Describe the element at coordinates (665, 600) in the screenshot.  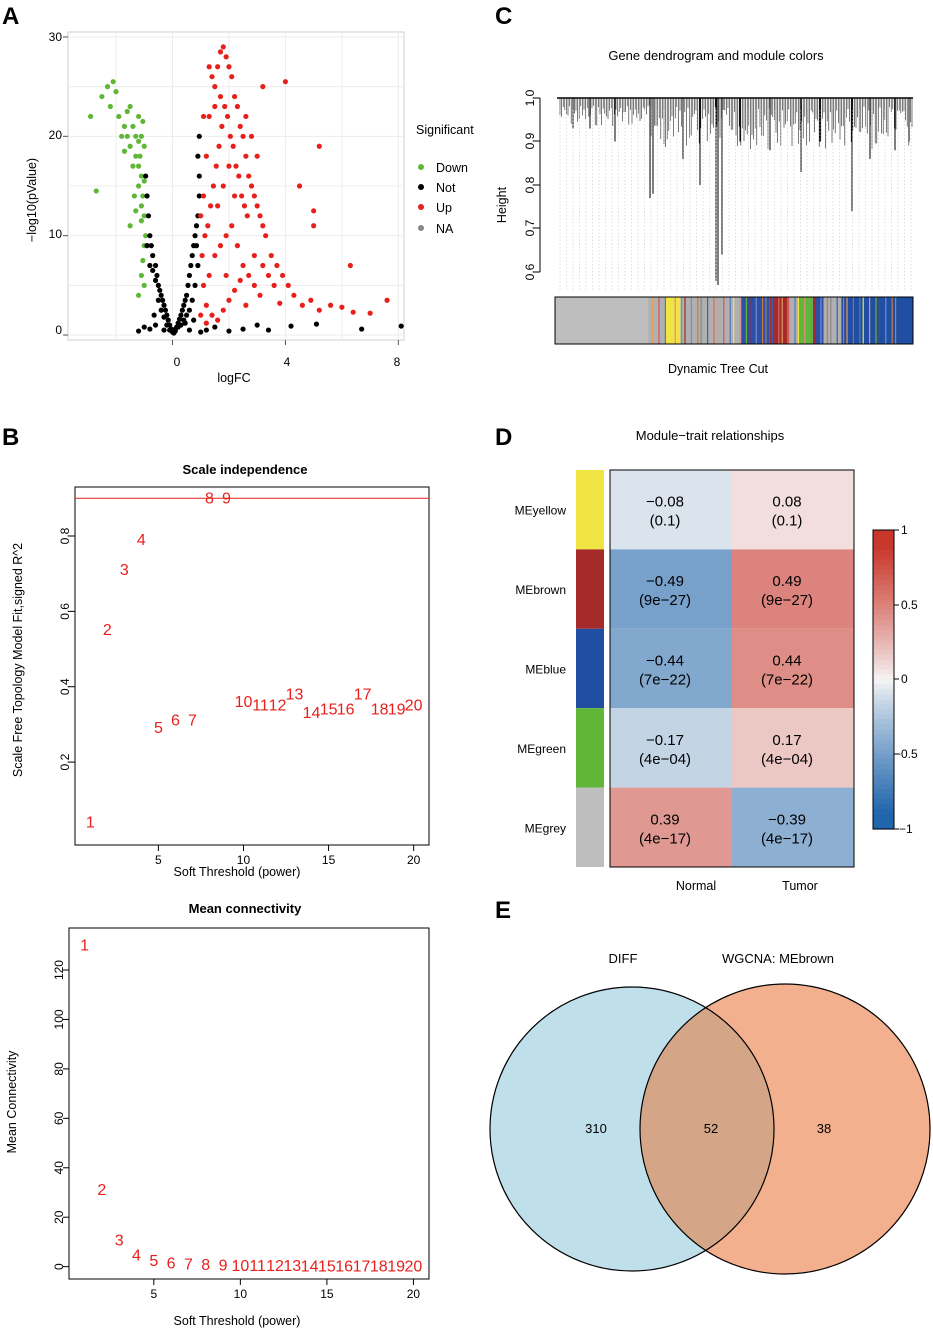
I see `heatmap-cell-pvalue: (9e−27)` at that location.